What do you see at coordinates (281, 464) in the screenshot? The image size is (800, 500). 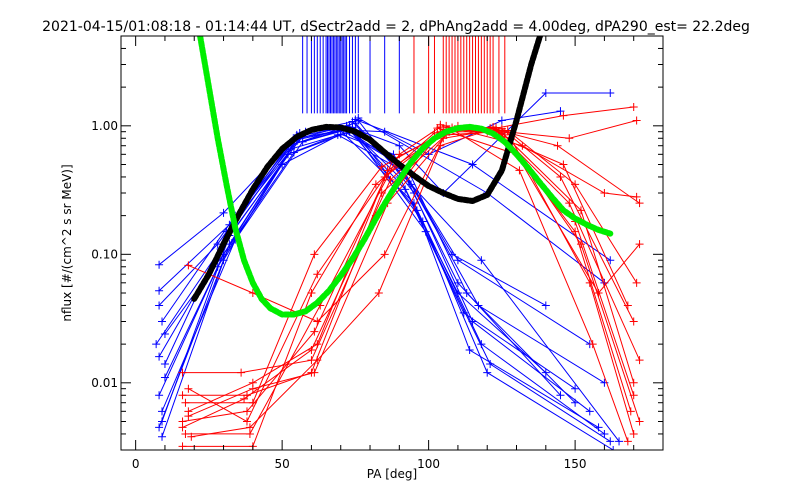 I see `x-tick-label: 50` at bounding box center [281, 464].